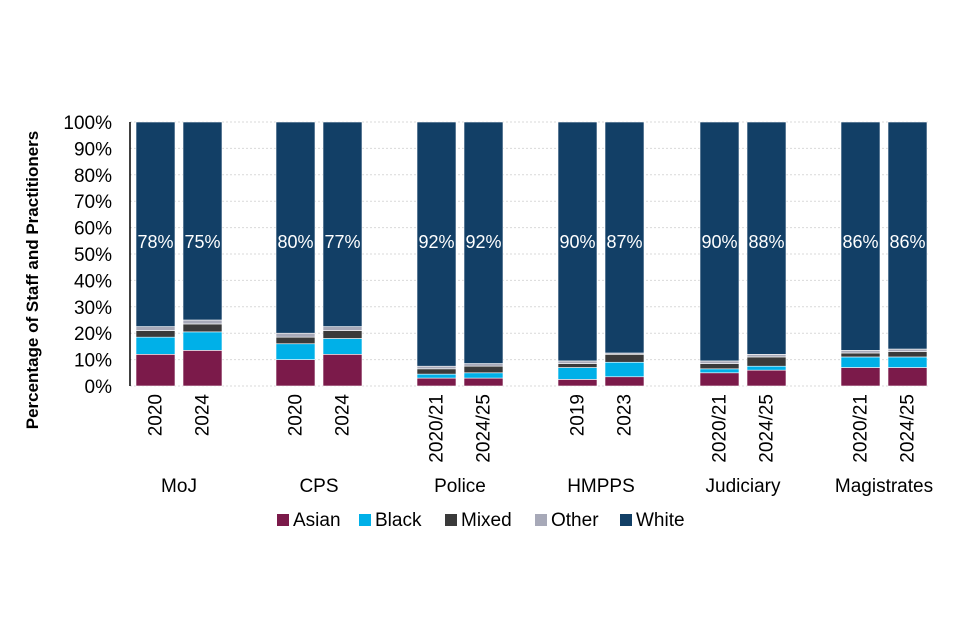 The height and width of the screenshot is (640, 960). What do you see at coordinates (766, 242) in the screenshot?
I see `white-share-label: 88%` at bounding box center [766, 242].